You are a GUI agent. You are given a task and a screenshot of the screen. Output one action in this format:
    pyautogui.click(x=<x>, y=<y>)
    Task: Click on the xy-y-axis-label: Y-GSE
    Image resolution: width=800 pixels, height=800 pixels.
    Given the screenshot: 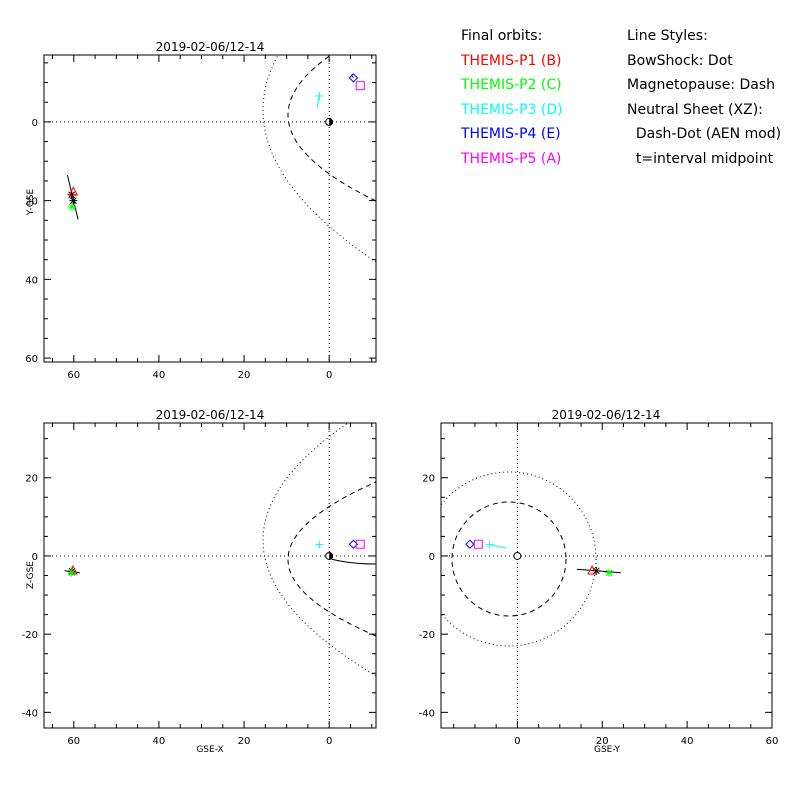 What is the action you would take?
    pyautogui.click(x=31, y=203)
    